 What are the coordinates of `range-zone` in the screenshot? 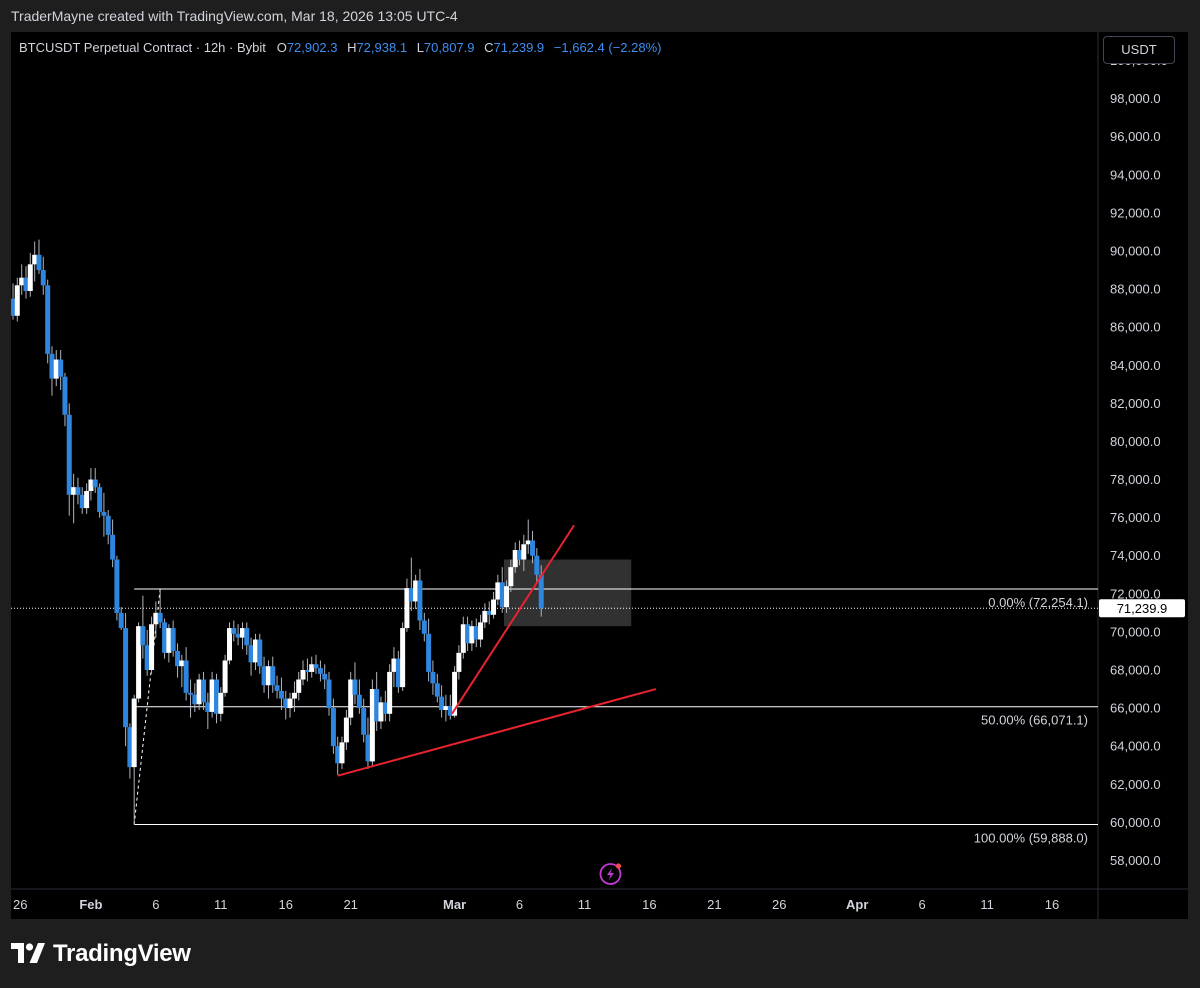 It's located at (567, 593).